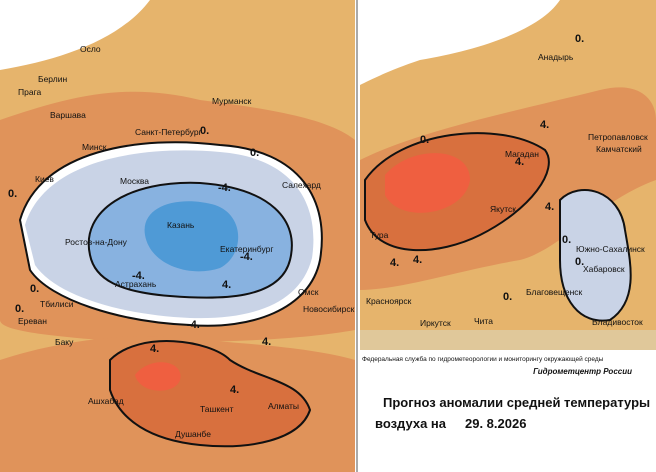 The height and width of the screenshot is (472, 656). What do you see at coordinates (283, 406) in the screenshot?
I see `city-label: Алматы` at bounding box center [283, 406].